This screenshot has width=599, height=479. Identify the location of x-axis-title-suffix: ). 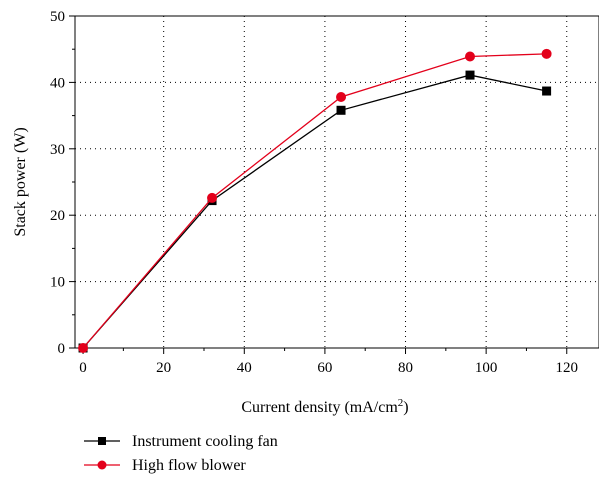
(405, 407).